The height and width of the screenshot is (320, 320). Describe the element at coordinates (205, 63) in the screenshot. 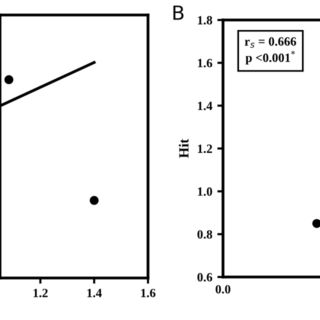

I see `y-tick-label: 1.6` at that location.